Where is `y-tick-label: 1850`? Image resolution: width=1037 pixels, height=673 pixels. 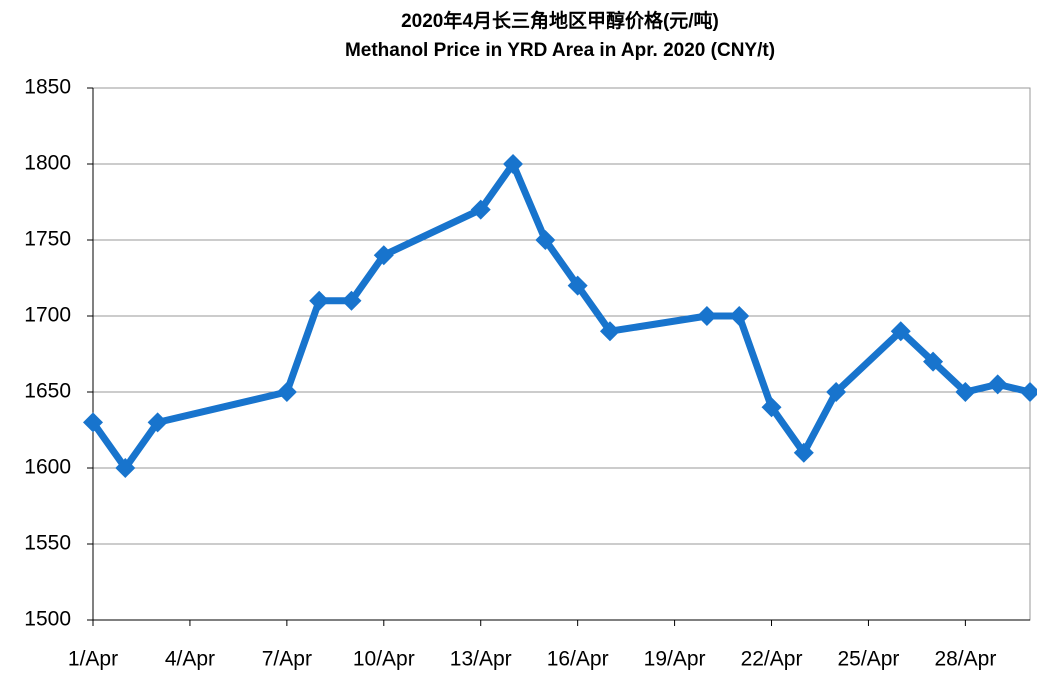 y-tick-label: 1850 is located at coordinates (47, 87).